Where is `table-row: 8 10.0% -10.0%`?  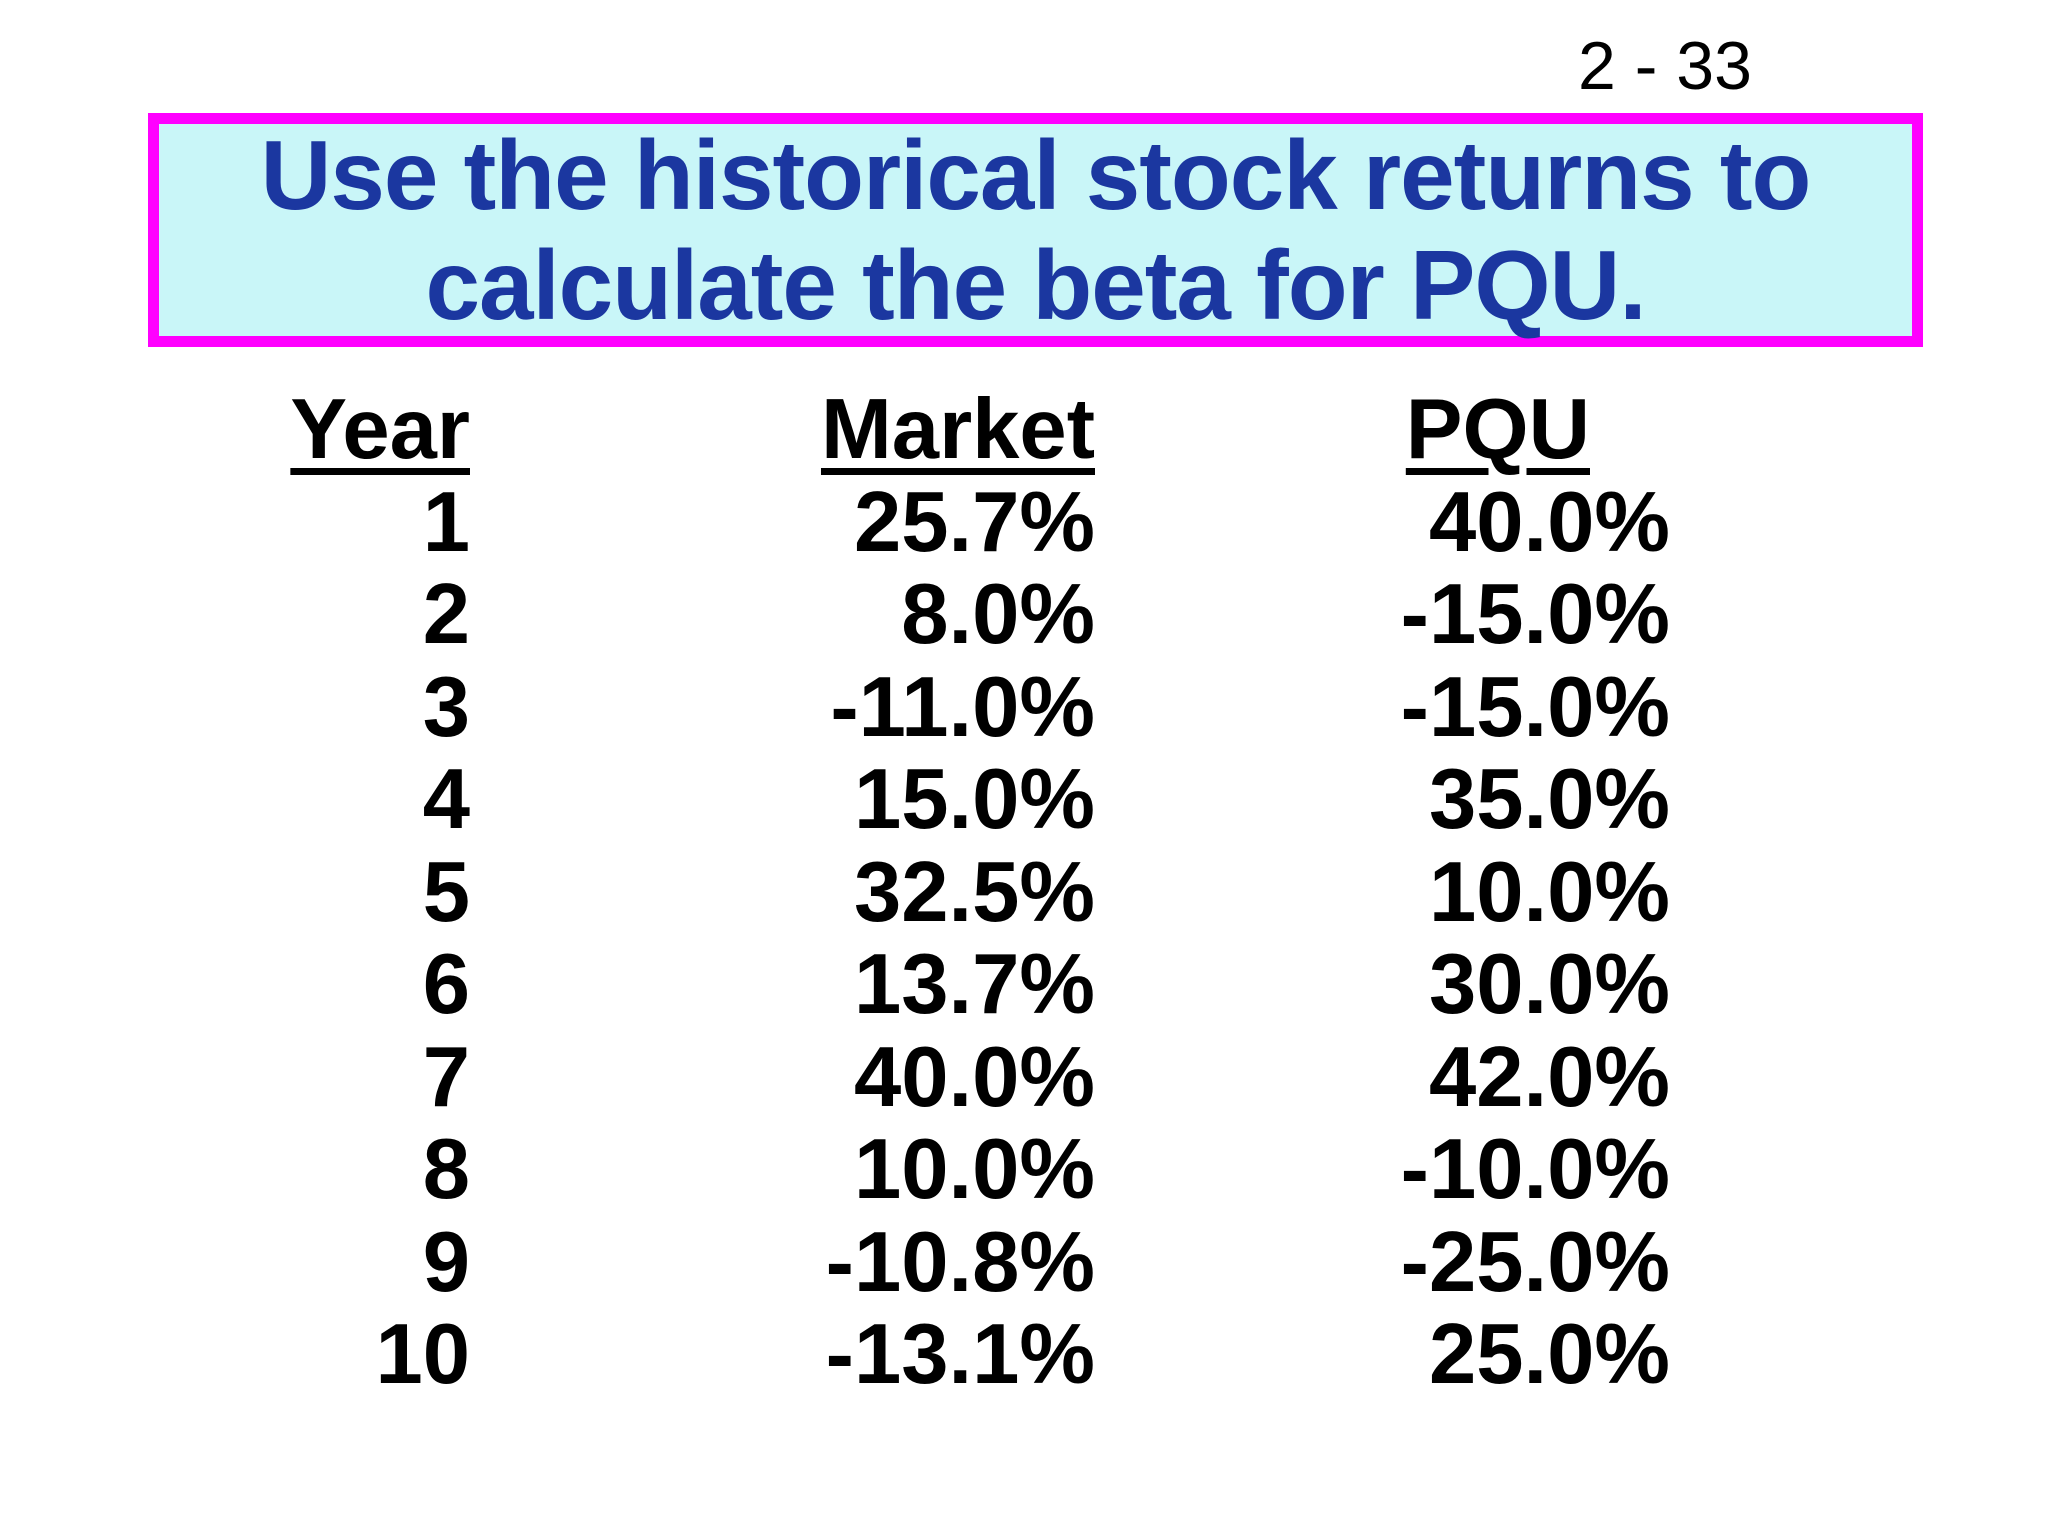
table-row: 8 10.0% -10.0% is located at coordinates (1024, 1169).